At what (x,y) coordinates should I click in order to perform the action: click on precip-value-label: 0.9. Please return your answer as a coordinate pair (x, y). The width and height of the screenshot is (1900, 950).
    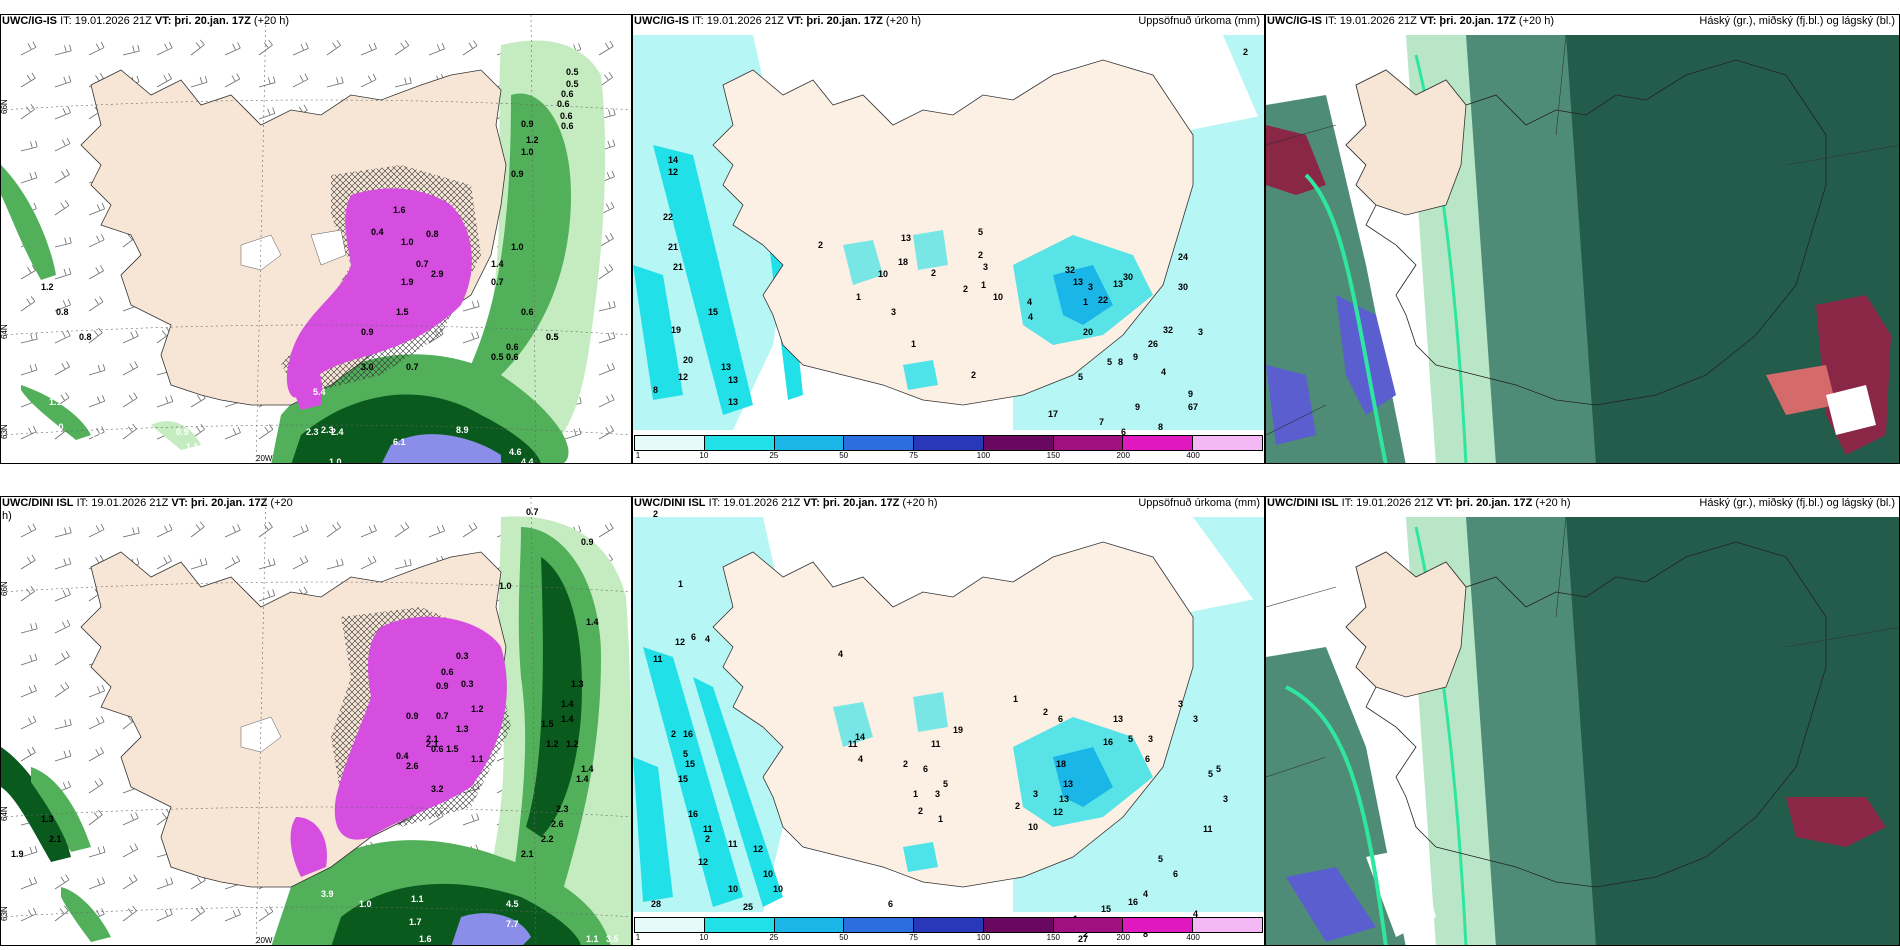
    Looking at the image, I should click on (587, 542).